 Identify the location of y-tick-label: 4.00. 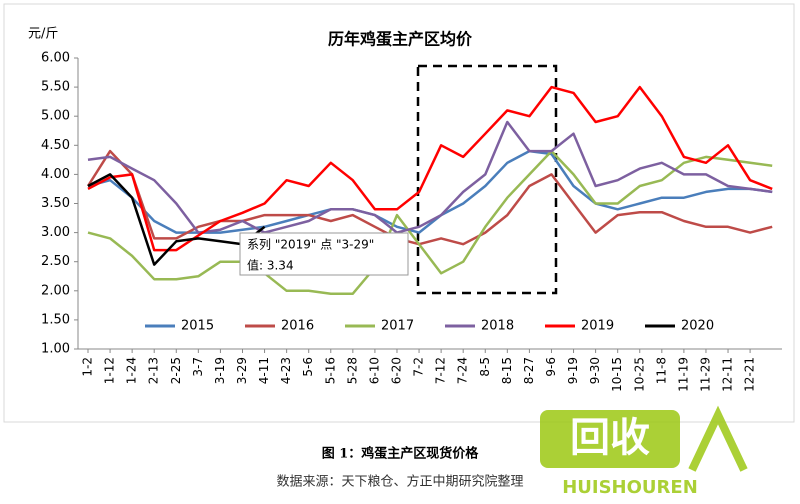
(55, 174).